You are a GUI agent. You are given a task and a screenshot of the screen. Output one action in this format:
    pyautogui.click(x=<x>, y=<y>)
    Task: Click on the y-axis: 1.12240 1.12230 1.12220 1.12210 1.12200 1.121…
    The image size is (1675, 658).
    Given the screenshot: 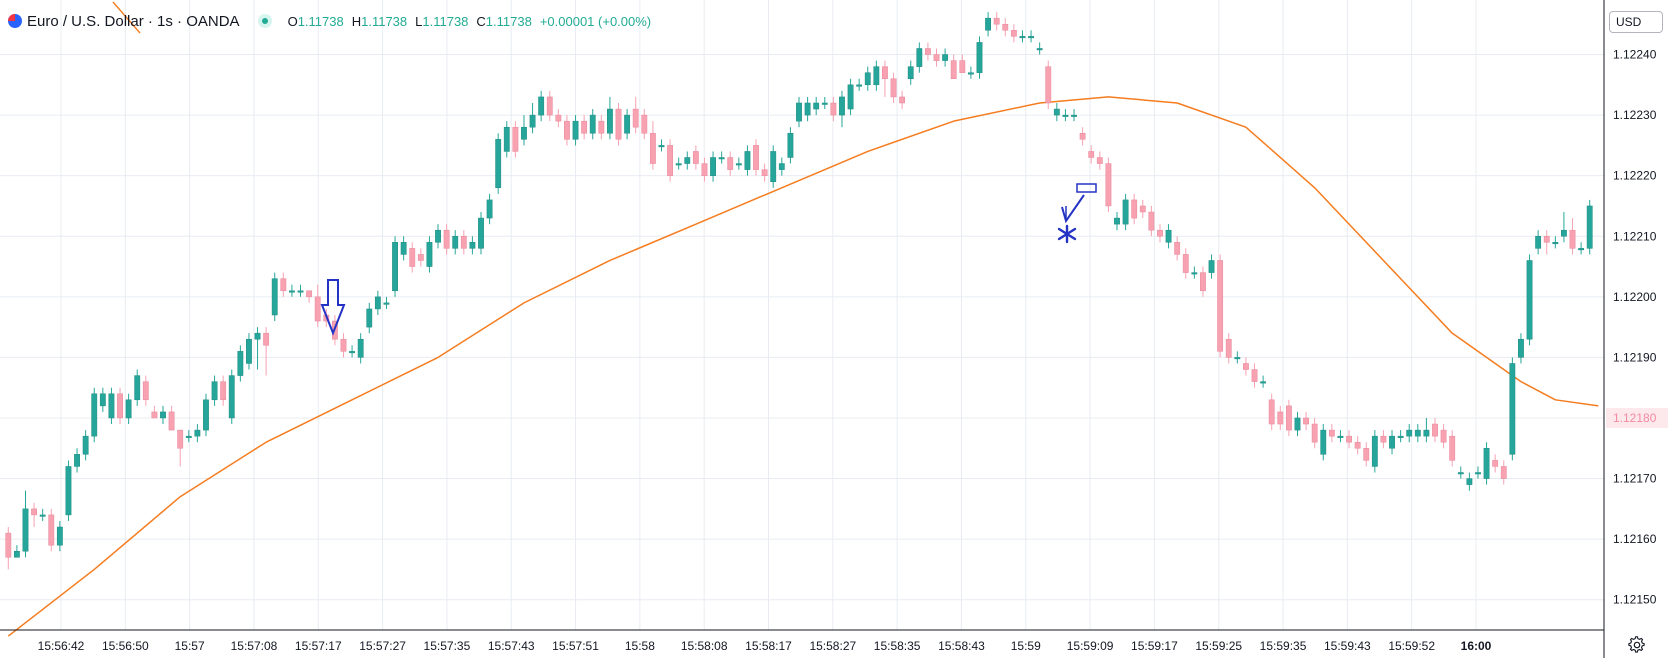 What is the action you would take?
    pyautogui.click(x=1635, y=327)
    